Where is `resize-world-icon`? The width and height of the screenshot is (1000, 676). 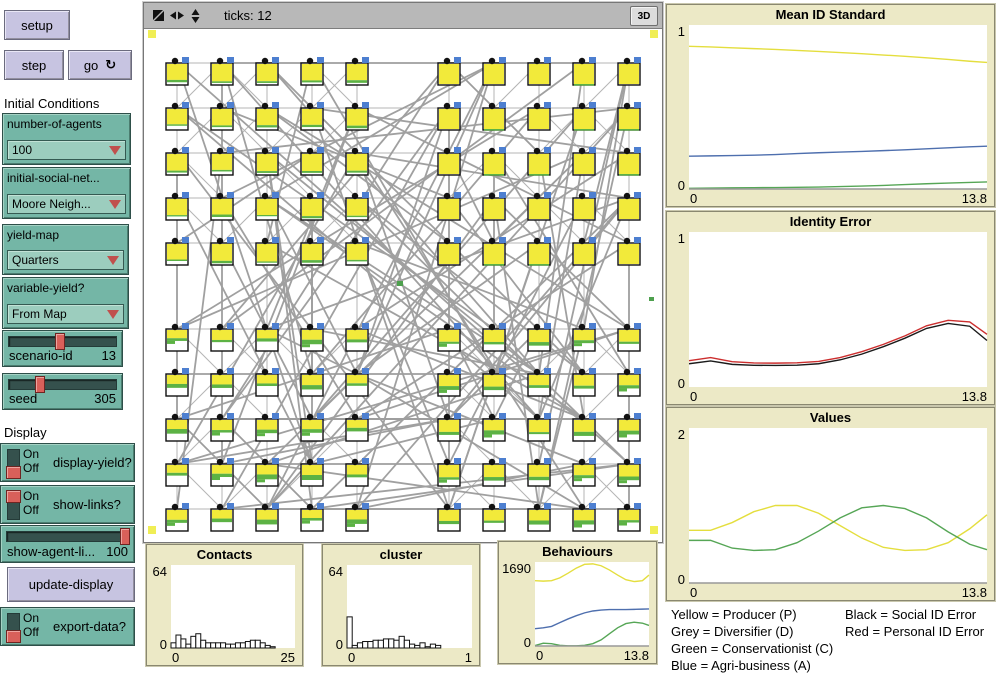
resize-world-icon is located at coordinates (158, 15).